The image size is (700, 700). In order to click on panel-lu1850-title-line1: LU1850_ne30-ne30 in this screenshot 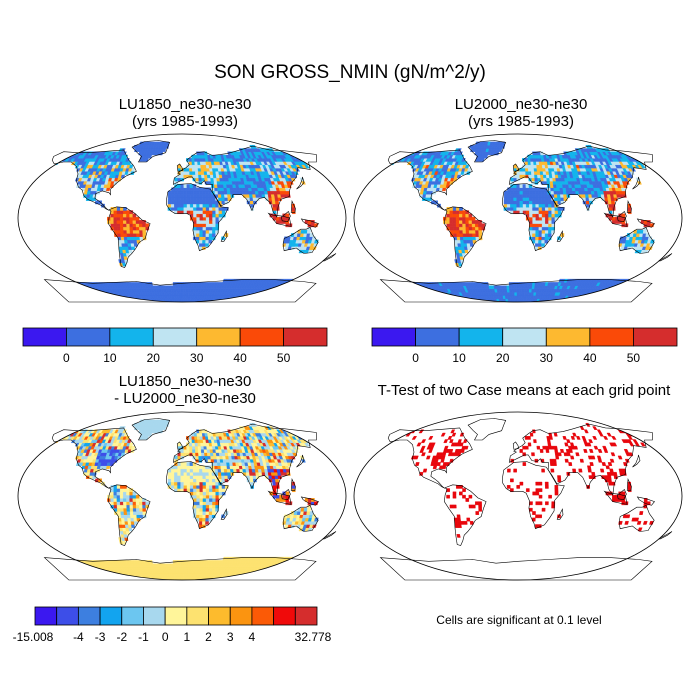, I will do `click(185, 104)`.